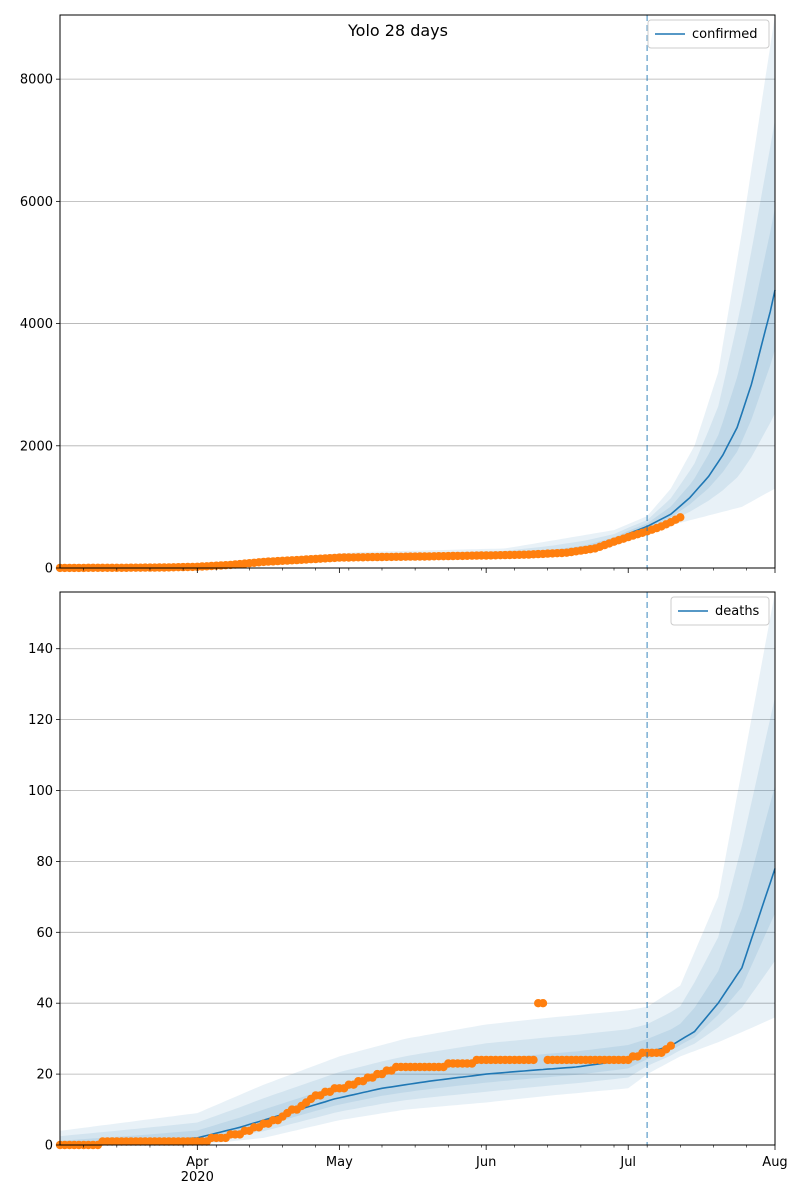 Image resolution: width=800 pixels, height=1200 pixels. What do you see at coordinates (197, 1162) in the screenshot?
I see `x-tick-label: Apr` at bounding box center [197, 1162].